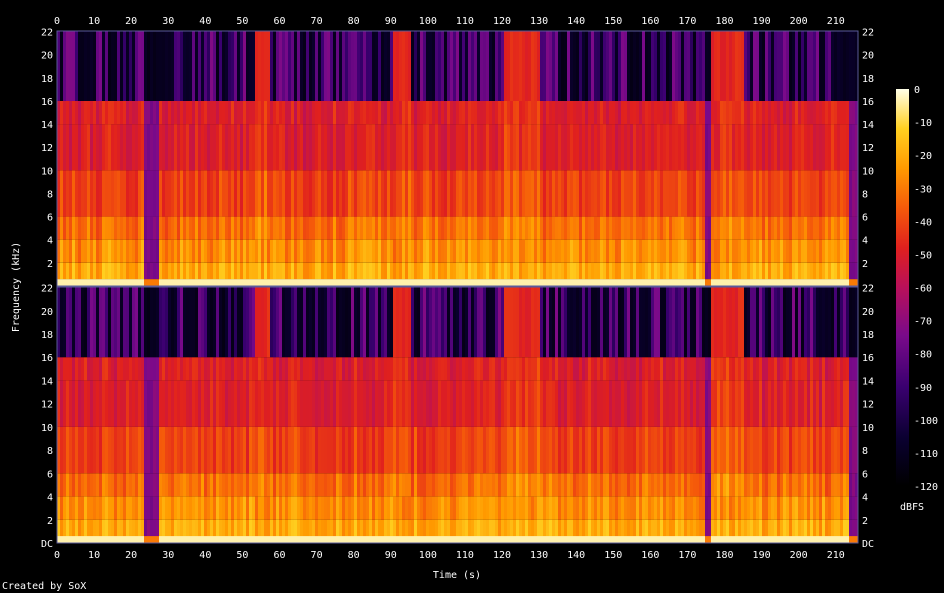 Image resolution: width=944 pixels, height=593 pixels. Describe the element at coordinates (317, 21) in the screenshot. I see `x-tick-label-top: 70` at that location.